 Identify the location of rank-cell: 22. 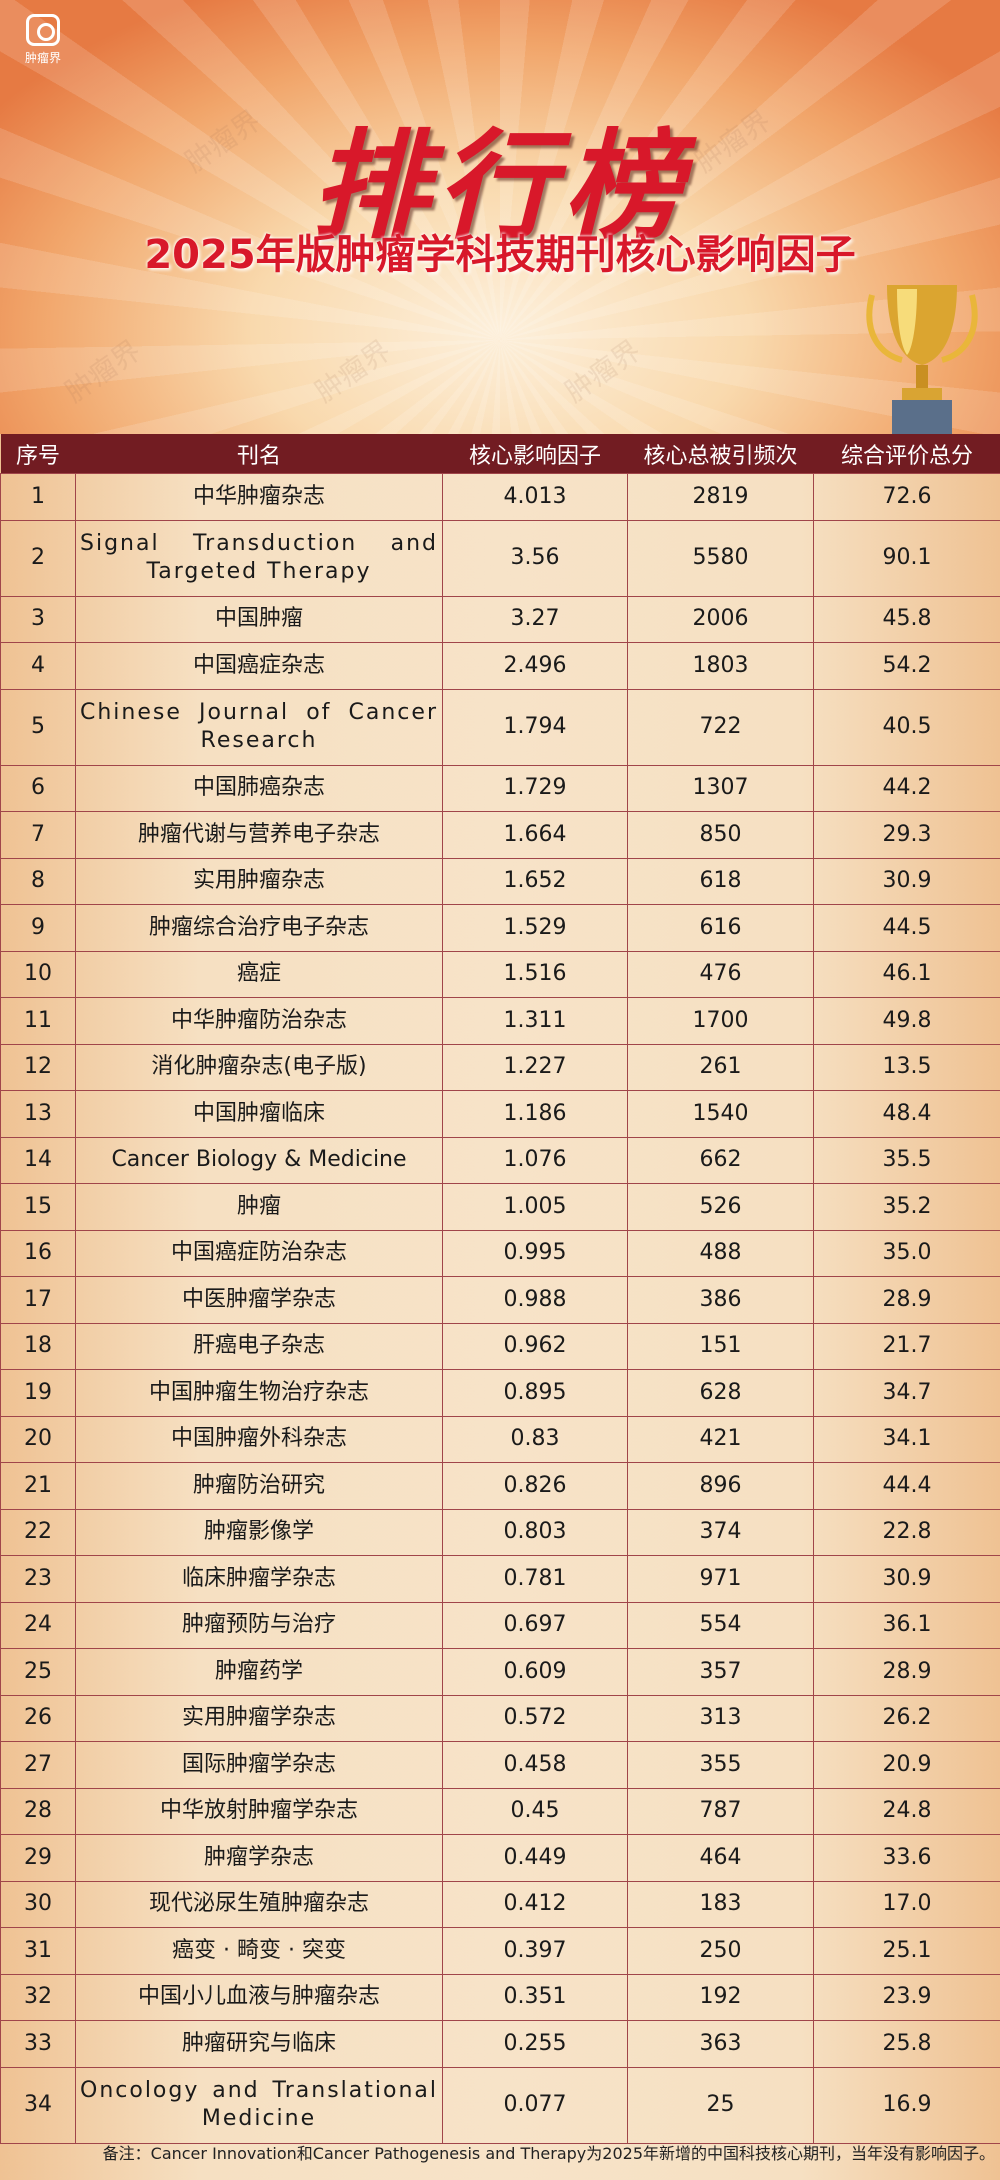
(38, 1532).